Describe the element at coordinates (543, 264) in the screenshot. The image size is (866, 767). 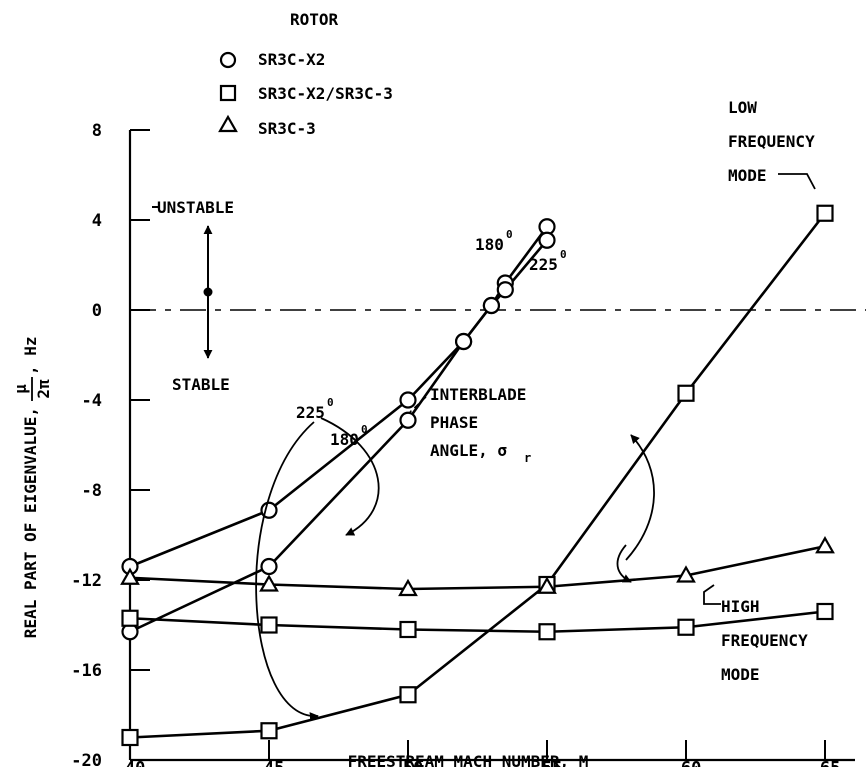
I see `phase-225-upper: 225` at that location.